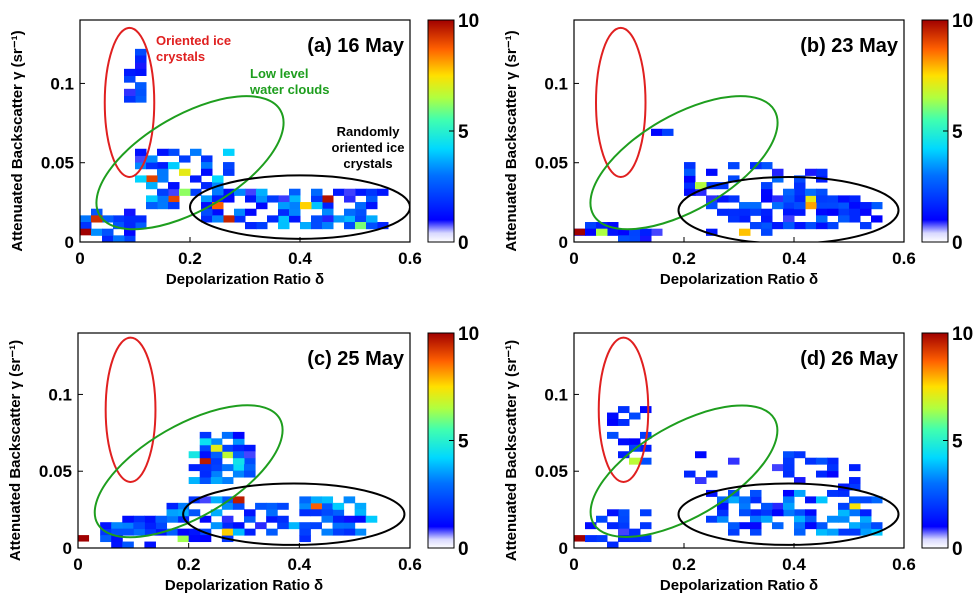 This screenshot has height=596, width=974. I want to click on y-tick-label: 0.1, so click(556, 83).